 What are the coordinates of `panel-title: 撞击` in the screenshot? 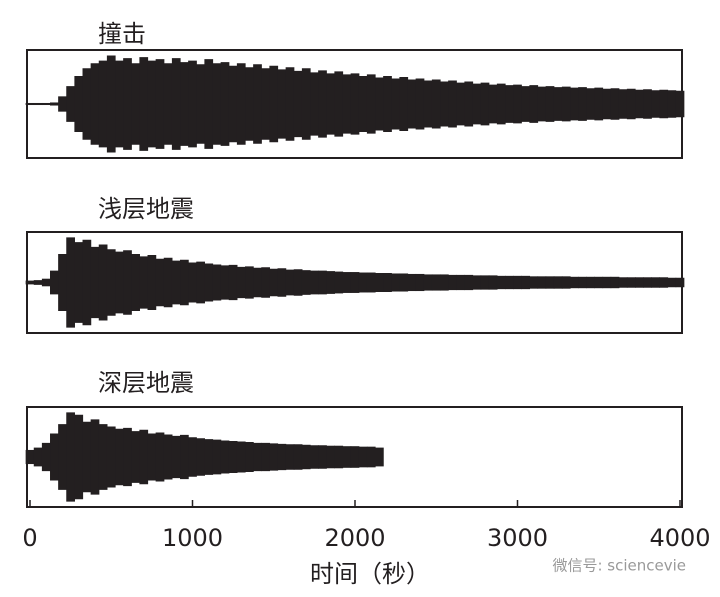 It's located at (122, 34).